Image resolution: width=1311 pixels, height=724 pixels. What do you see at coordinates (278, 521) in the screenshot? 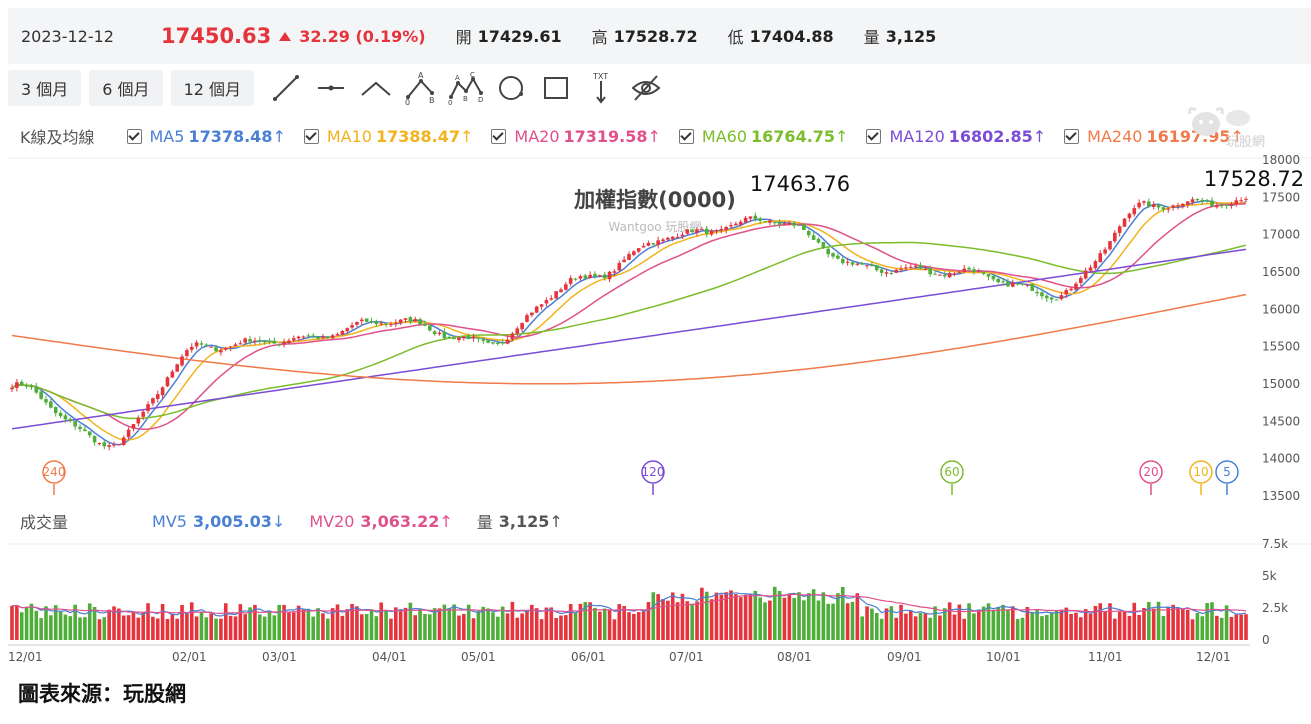
I see `mv5-arrow-icon: ↓` at bounding box center [278, 521].